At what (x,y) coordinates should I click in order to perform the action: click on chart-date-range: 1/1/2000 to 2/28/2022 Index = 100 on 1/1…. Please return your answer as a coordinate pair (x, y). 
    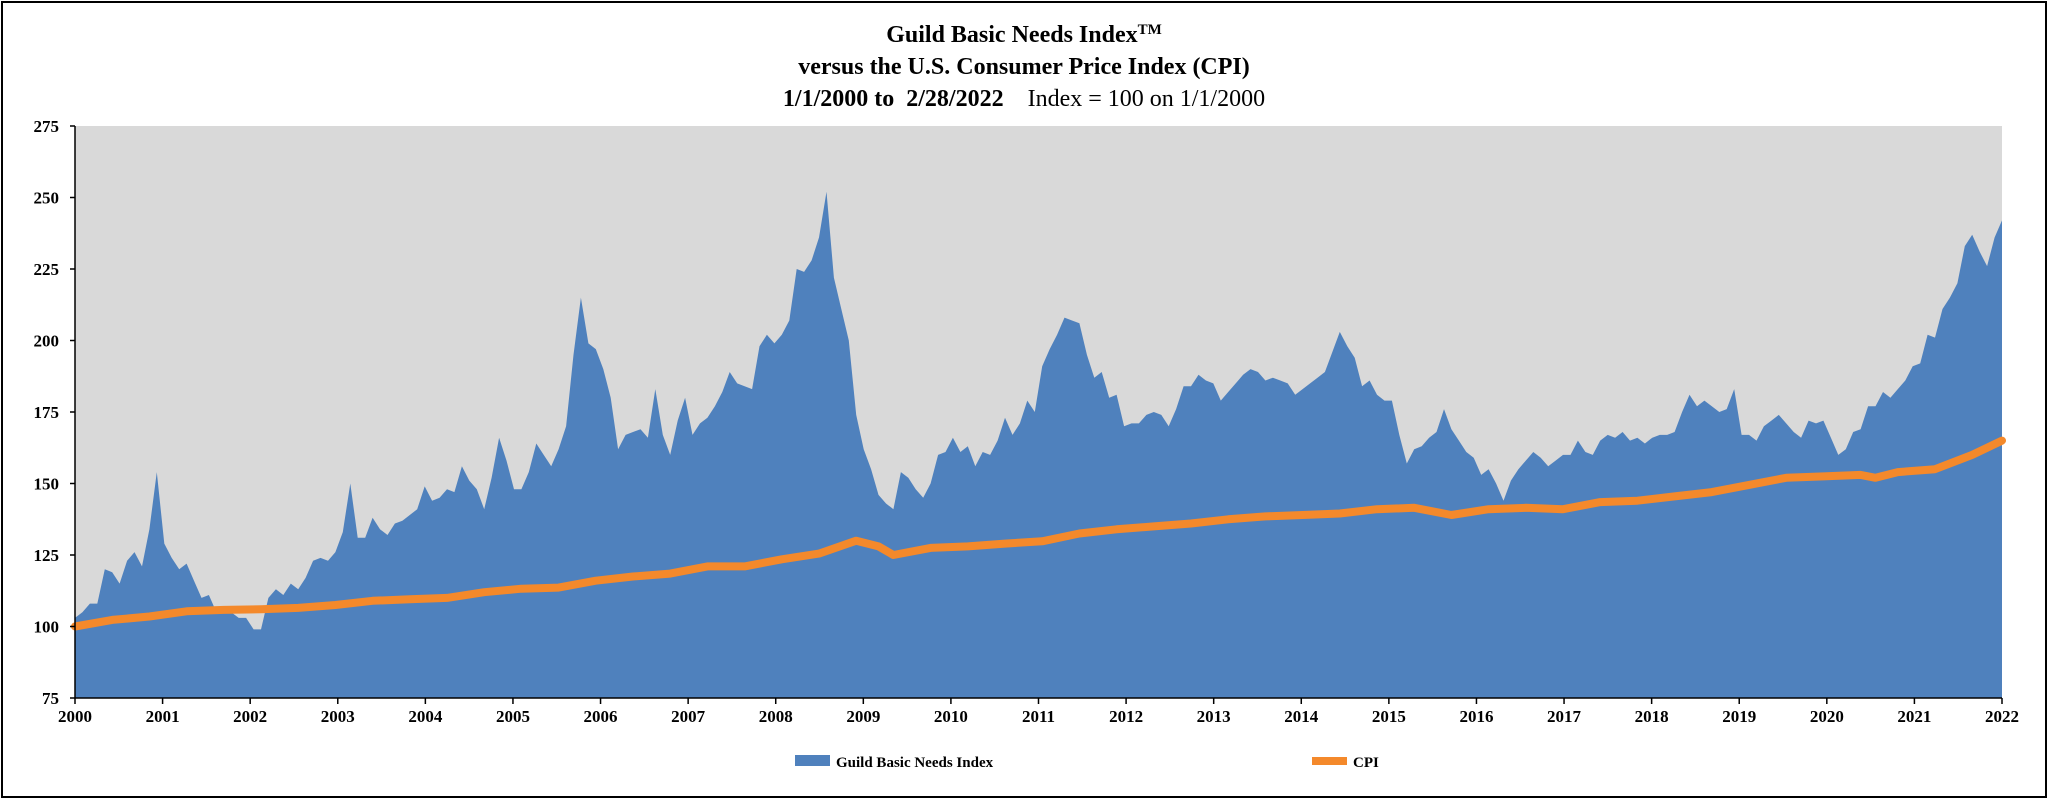
    Looking at the image, I should click on (1024, 99).